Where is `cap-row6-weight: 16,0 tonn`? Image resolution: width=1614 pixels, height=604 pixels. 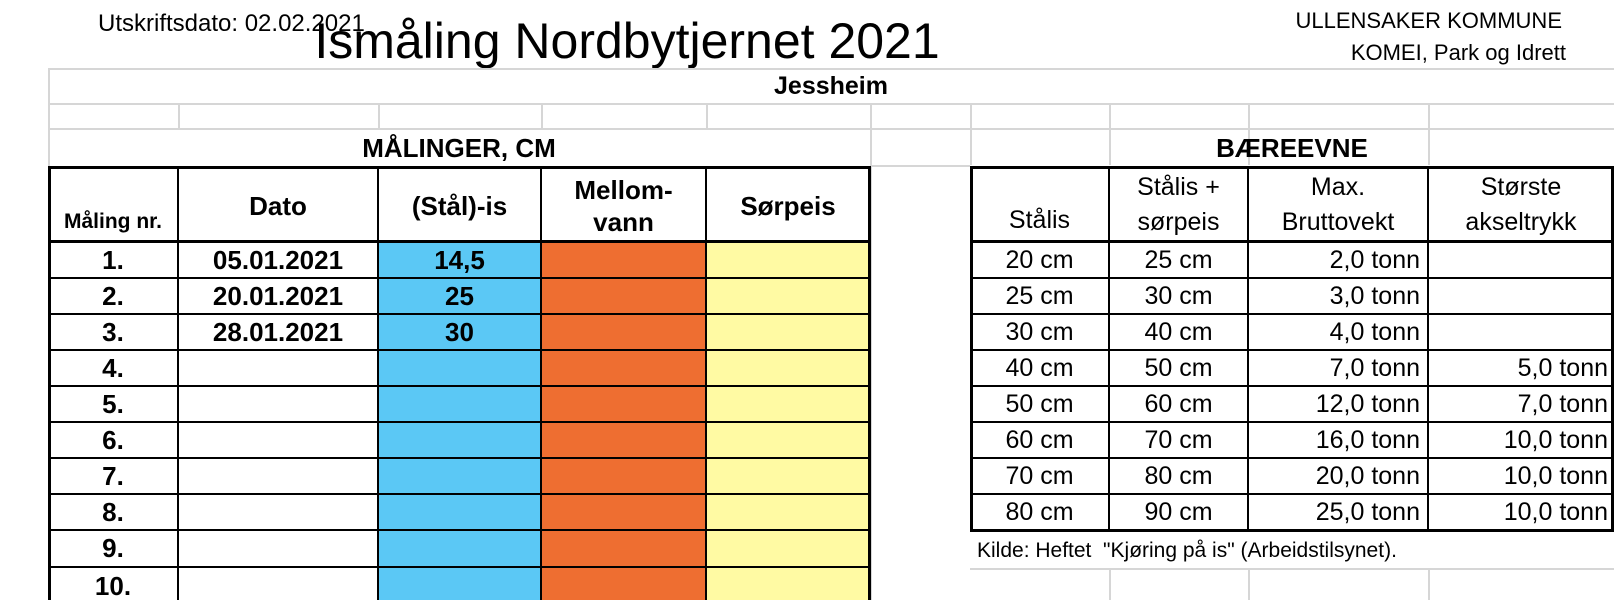 cap-row6-weight: 16,0 tonn is located at coordinates (1367, 439).